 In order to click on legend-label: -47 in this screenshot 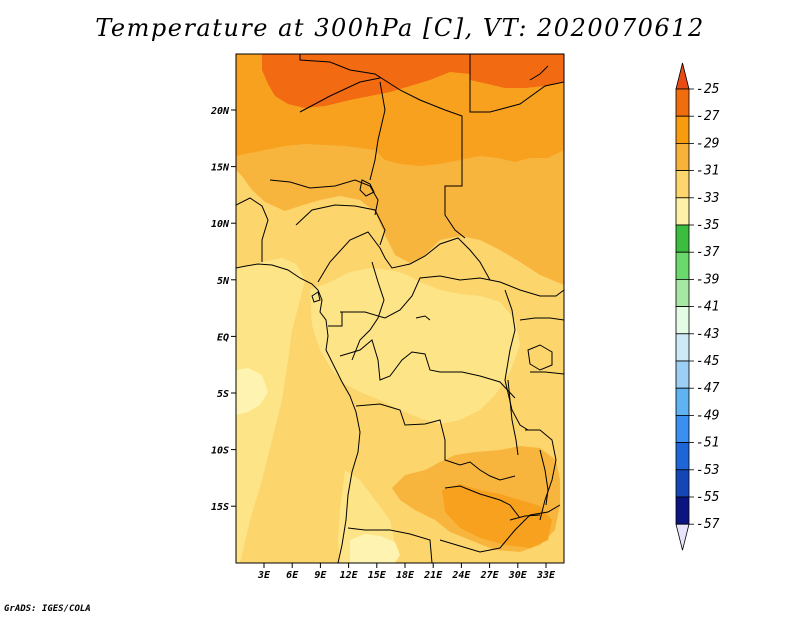, I will do `click(708, 388)`.